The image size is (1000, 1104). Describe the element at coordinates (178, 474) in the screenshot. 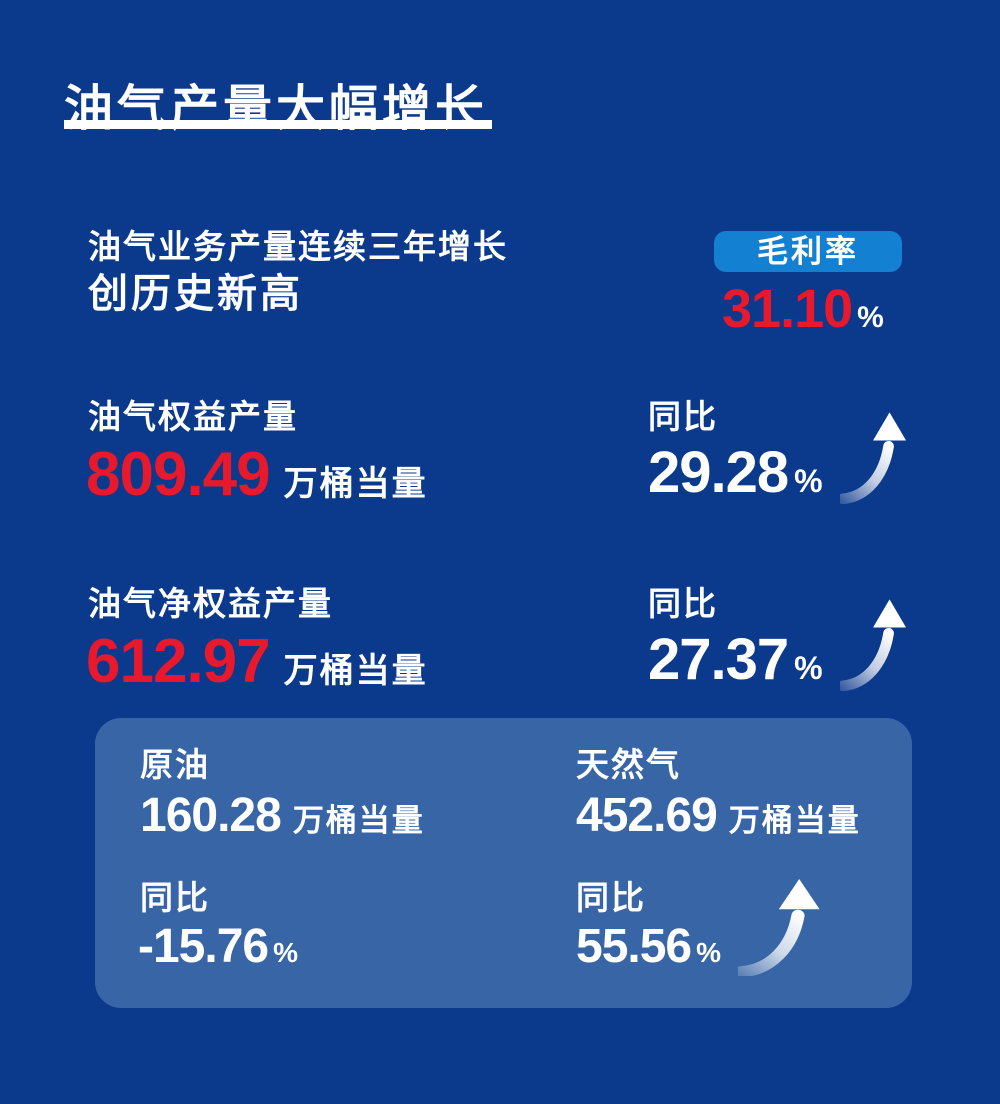

I see `stat-1-number: 809.49` at that location.